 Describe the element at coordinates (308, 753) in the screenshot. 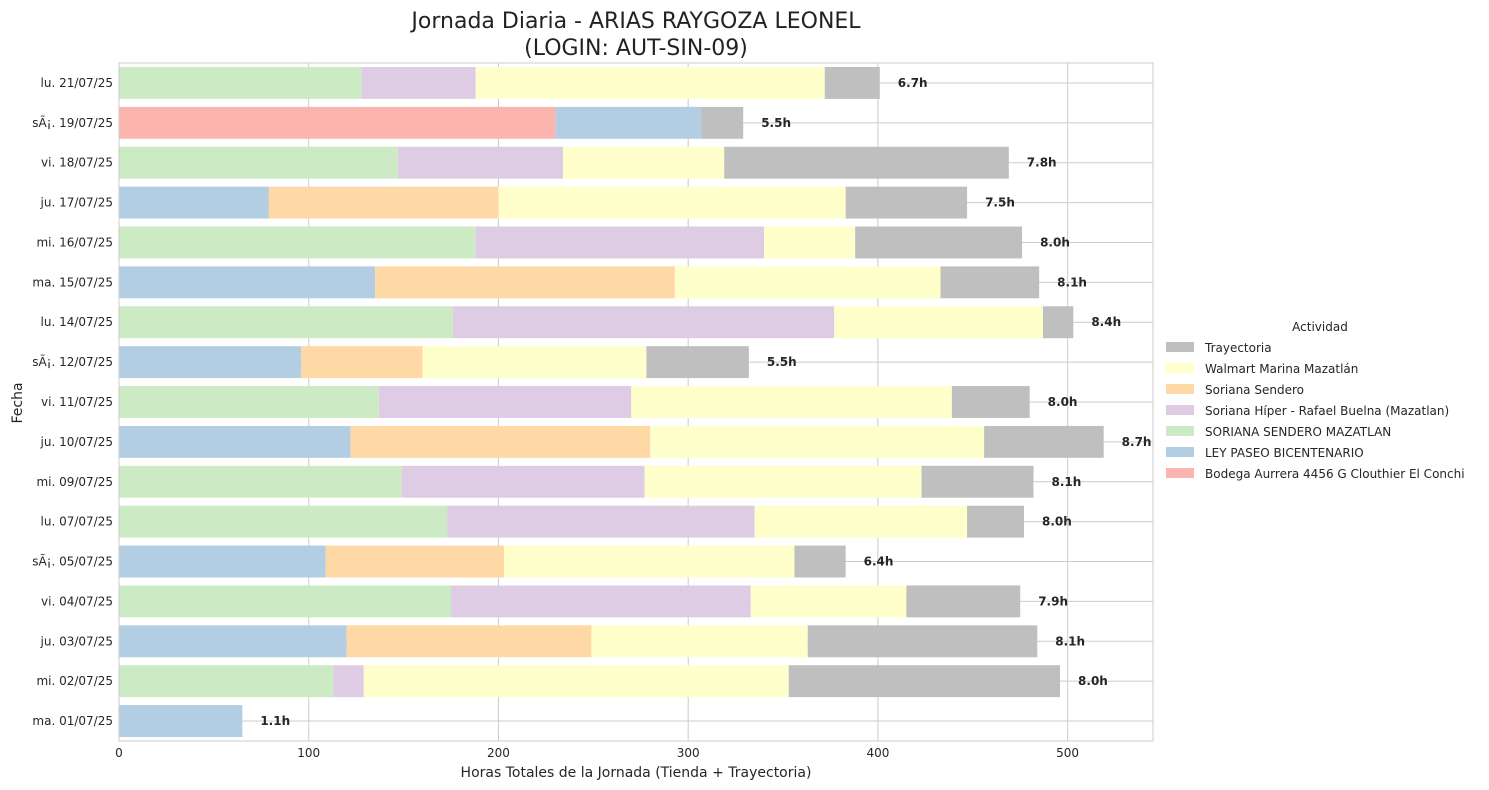

I see `x-tick-label: 100` at that location.